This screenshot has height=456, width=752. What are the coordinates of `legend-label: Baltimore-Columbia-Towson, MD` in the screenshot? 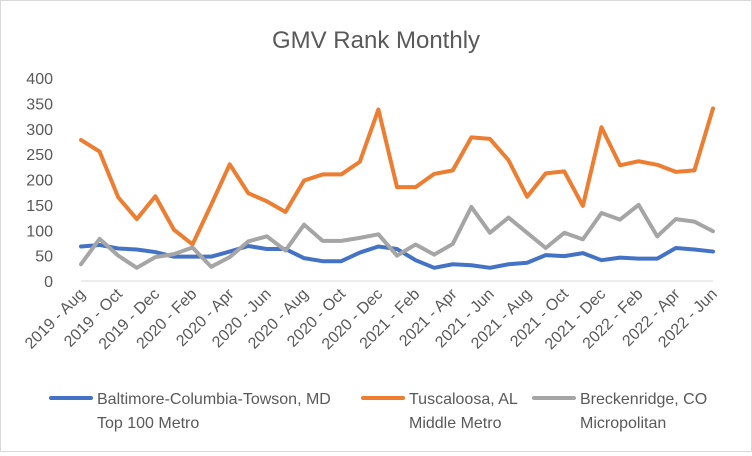 It's located at (214, 399).